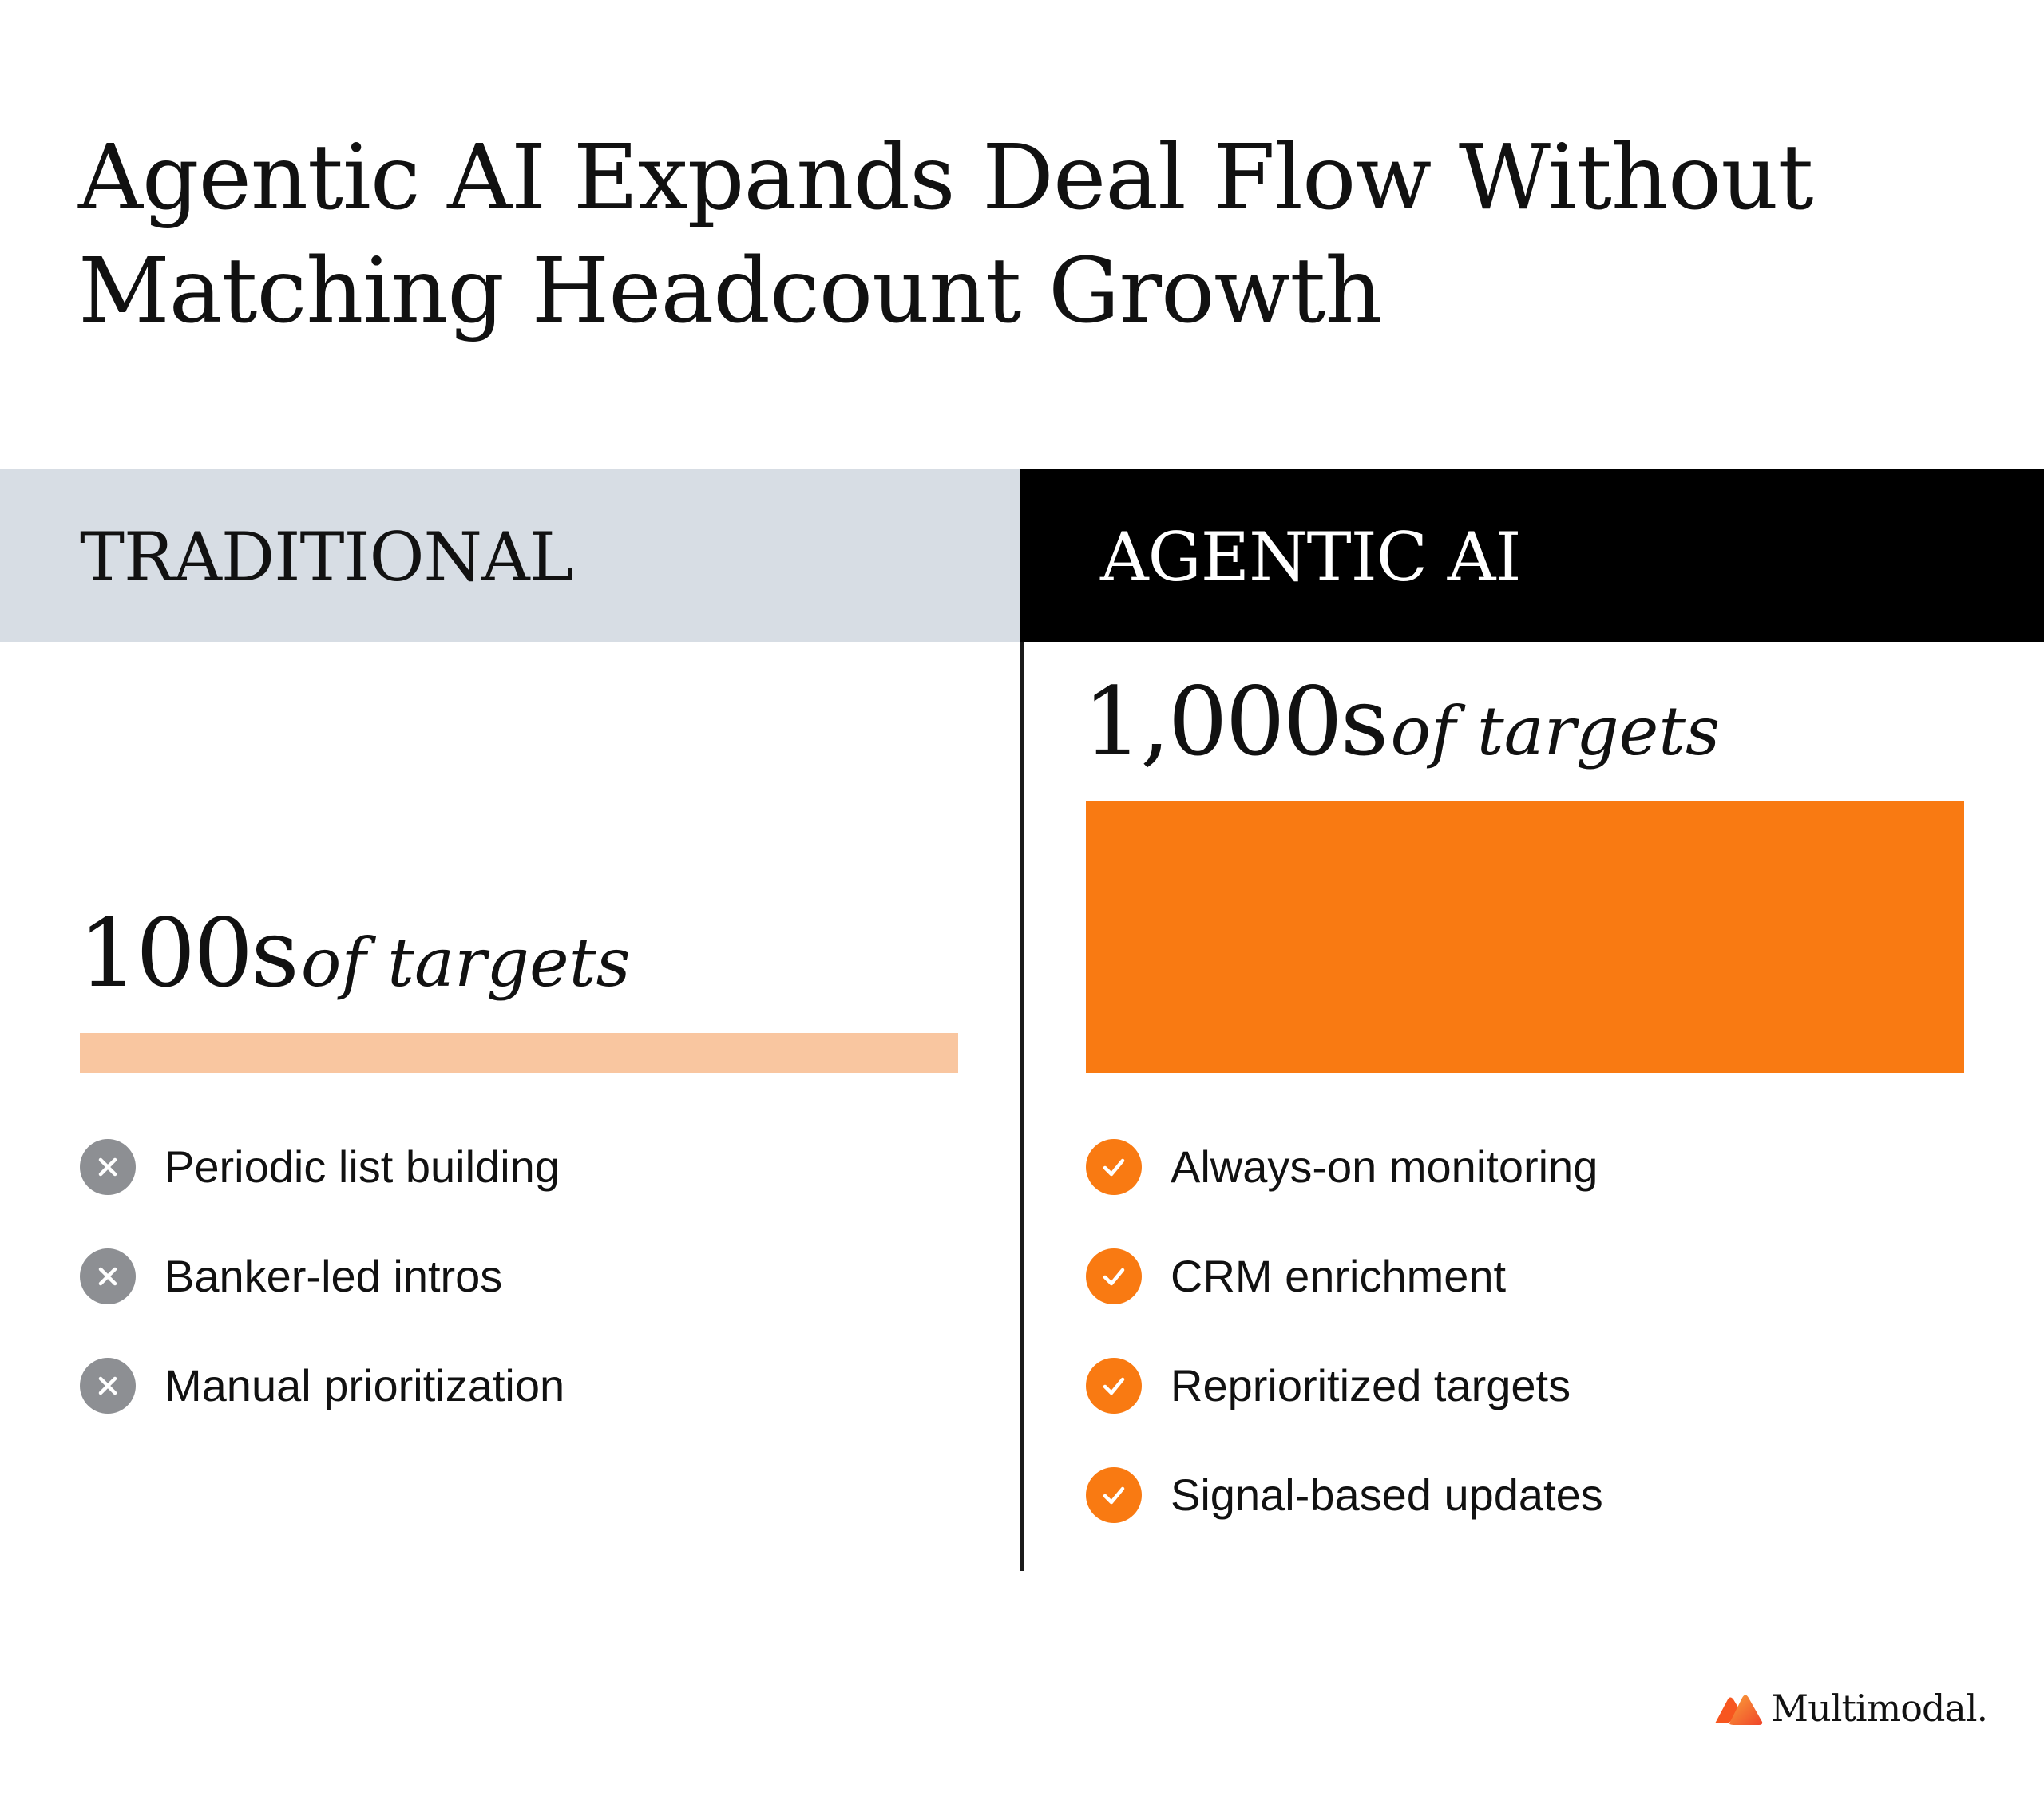 This screenshot has height=1812, width=2044. Describe the element at coordinates (1525, 937) in the screenshot. I see `agentic-volume-bar` at that location.